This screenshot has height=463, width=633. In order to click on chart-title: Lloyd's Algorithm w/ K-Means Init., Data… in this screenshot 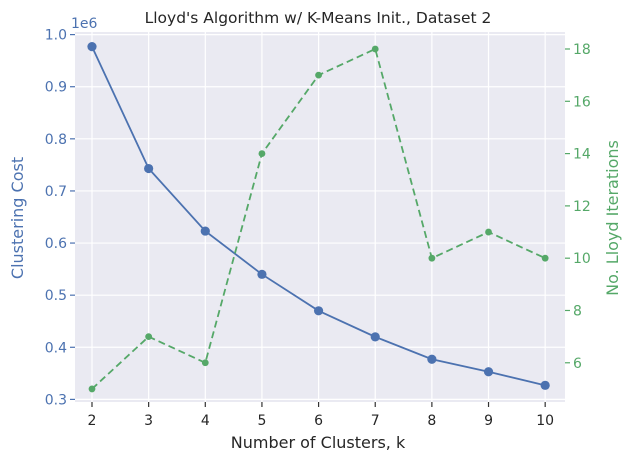, I will do `click(318, 18)`.